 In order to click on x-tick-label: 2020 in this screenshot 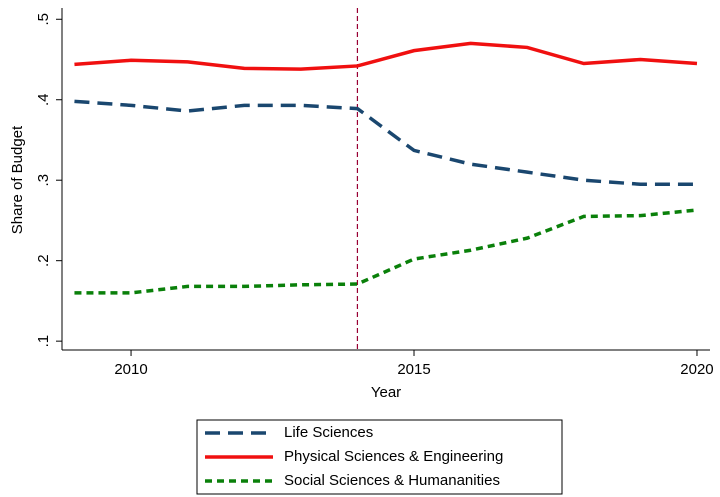, I will do `click(696, 369)`.